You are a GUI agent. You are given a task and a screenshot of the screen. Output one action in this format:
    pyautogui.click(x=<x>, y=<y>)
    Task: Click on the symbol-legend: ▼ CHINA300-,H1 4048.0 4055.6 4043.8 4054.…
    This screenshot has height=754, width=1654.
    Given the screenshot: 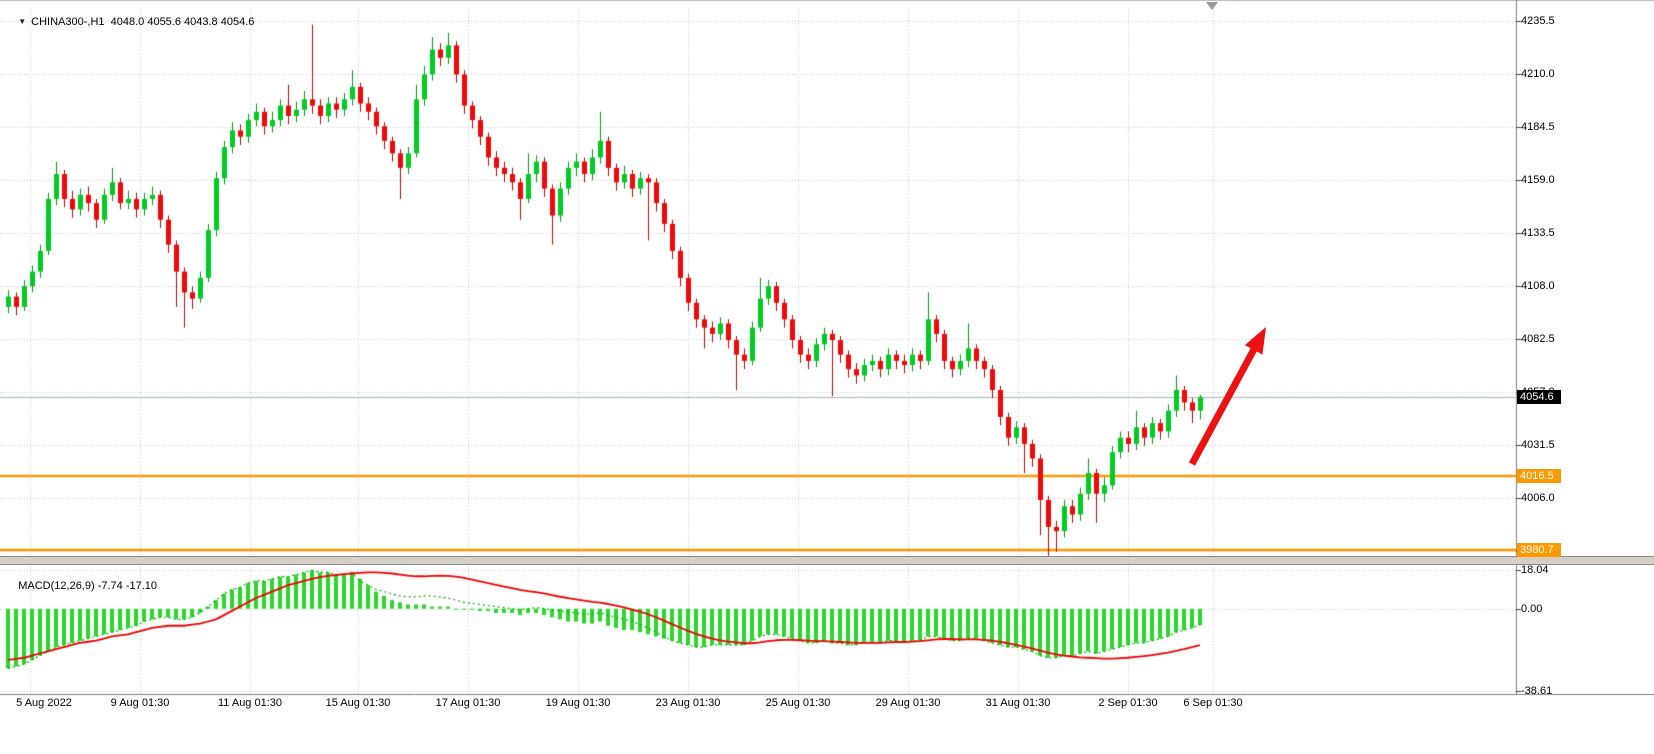 What is the action you would take?
    pyautogui.click(x=130, y=22)
    